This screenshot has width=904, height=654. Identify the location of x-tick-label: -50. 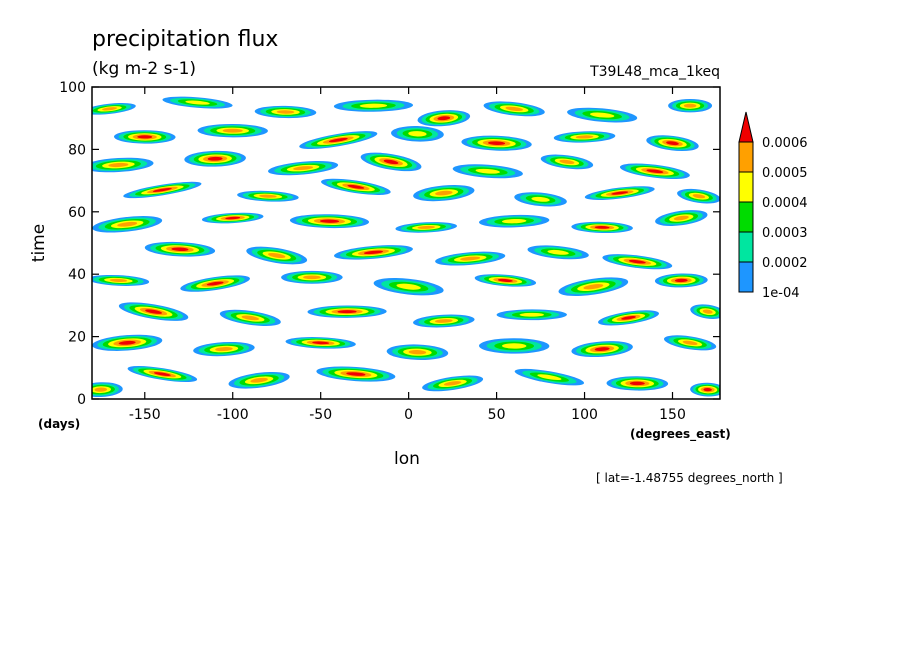
(320, 415).